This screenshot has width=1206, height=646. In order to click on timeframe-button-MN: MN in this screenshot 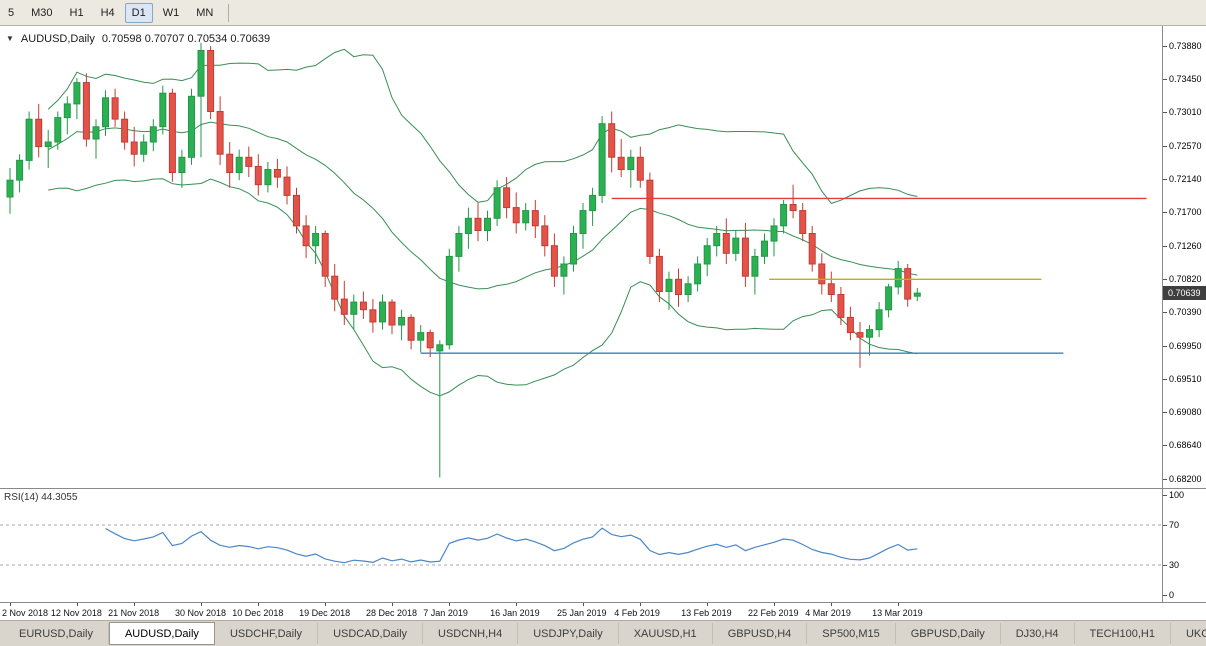, I will do `click(205, 12)`.